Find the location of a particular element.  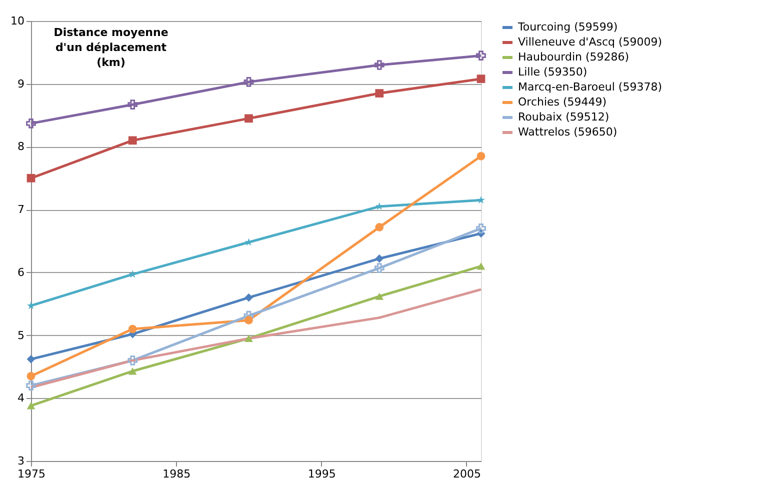

y-tick-label: 10 is located at coordinates (17, 21).